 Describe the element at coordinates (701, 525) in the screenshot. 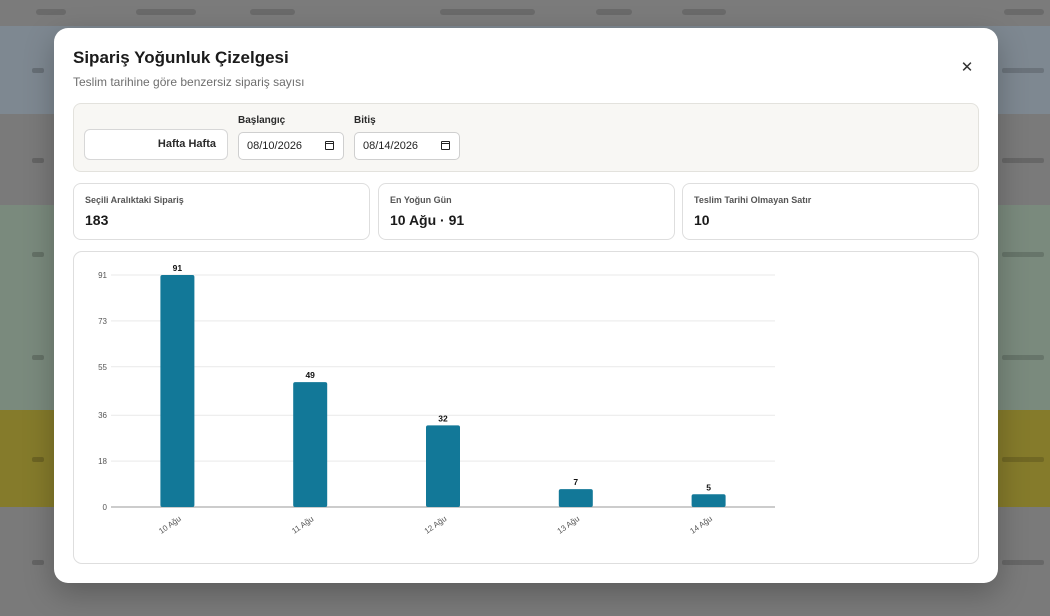

I see `x-tick-label: 14 Ağu` at that location.